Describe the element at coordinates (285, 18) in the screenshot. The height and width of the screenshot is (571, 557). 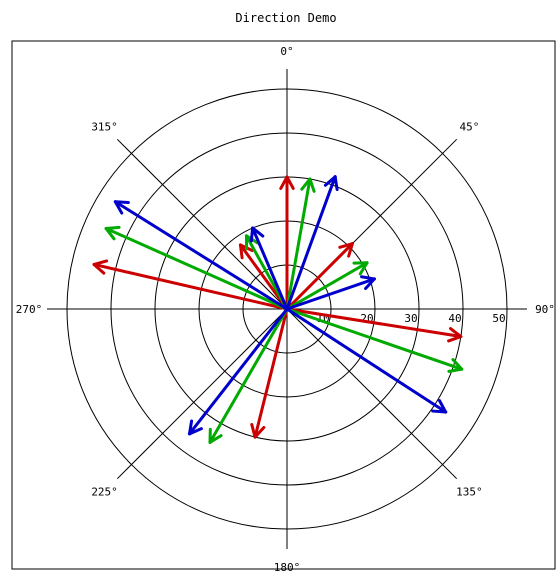
I see `chart-title: Direction Demo` at that location.